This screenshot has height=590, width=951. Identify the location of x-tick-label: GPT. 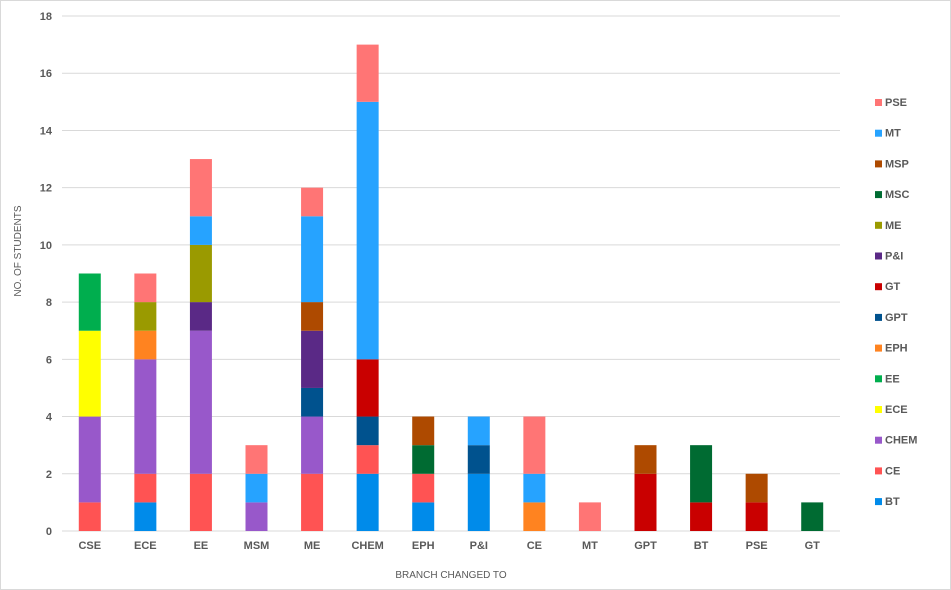
(645, 546).